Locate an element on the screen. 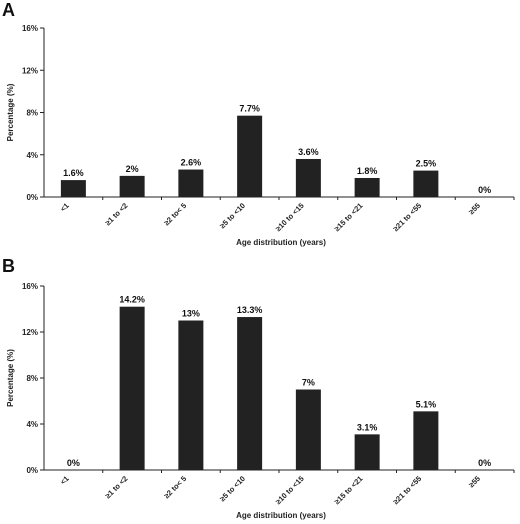  data-label: 2.6% is located at coordinates (191, 163).